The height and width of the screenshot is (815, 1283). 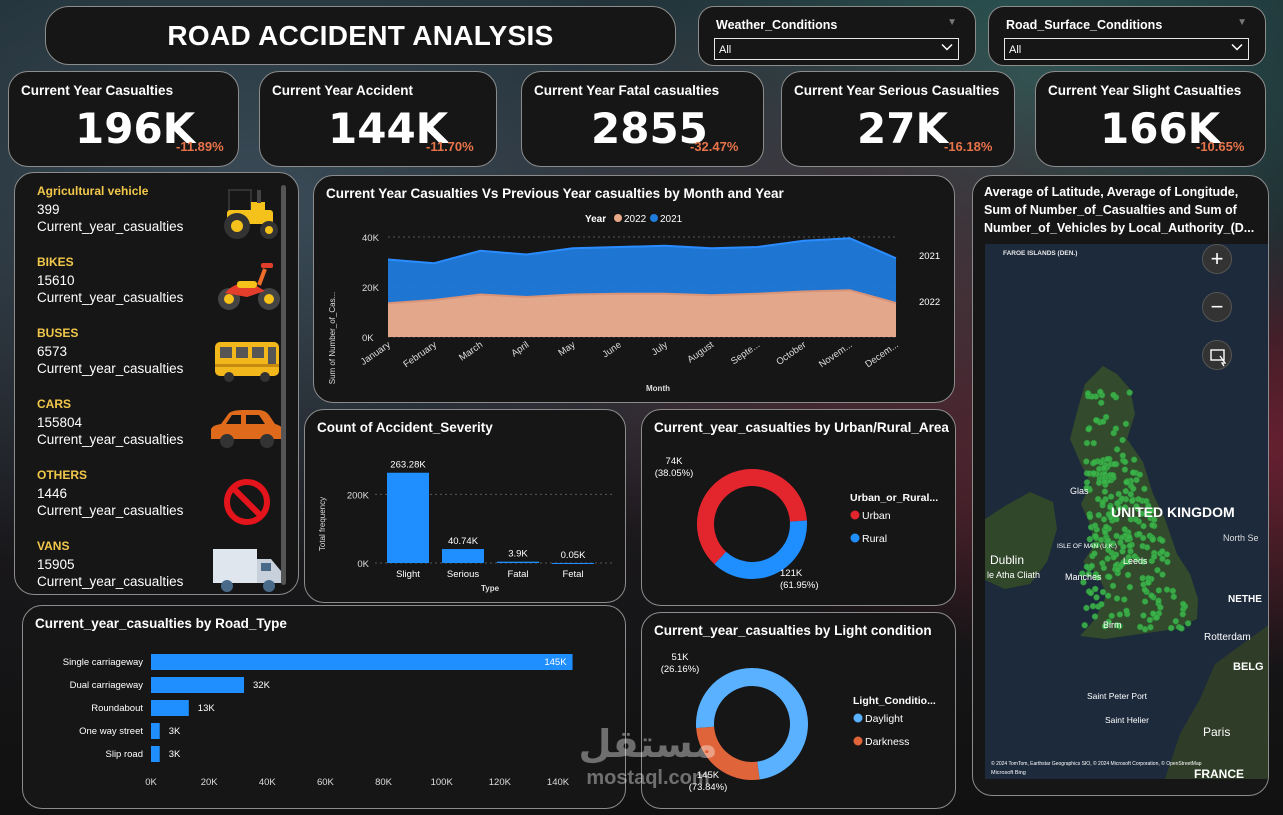 I want to click on data-label: 0.05K, so click(x=573, y=555).